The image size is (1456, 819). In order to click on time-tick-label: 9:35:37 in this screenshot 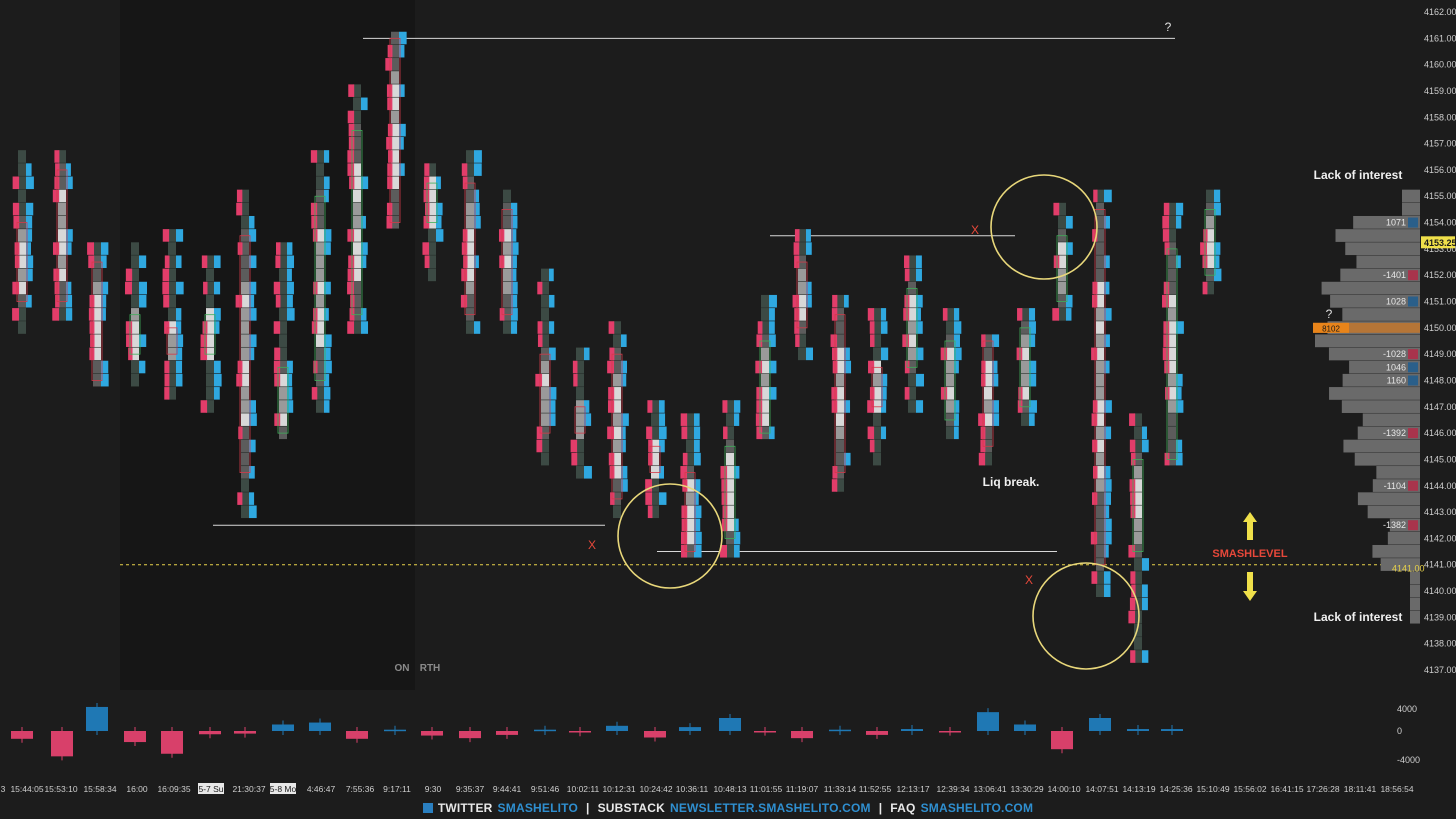, I will do `click(470, 789)`.